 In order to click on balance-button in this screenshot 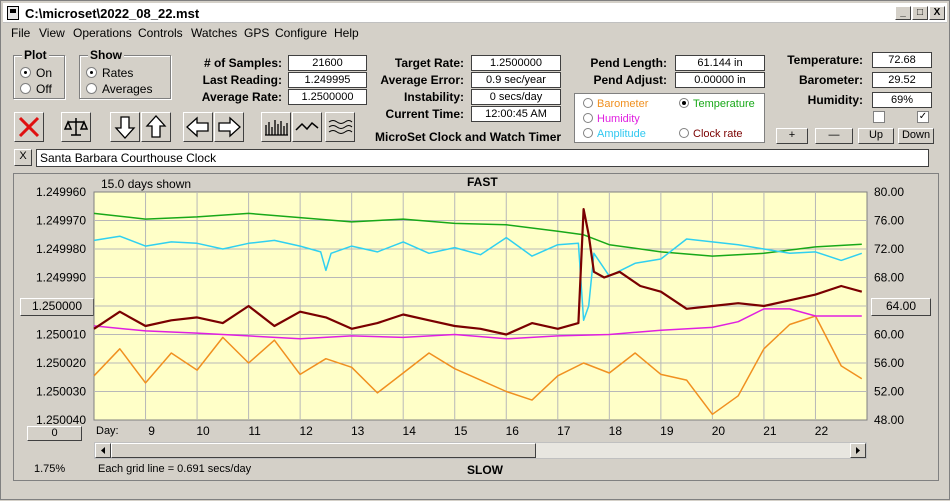, I will do `click(76, 127)`.